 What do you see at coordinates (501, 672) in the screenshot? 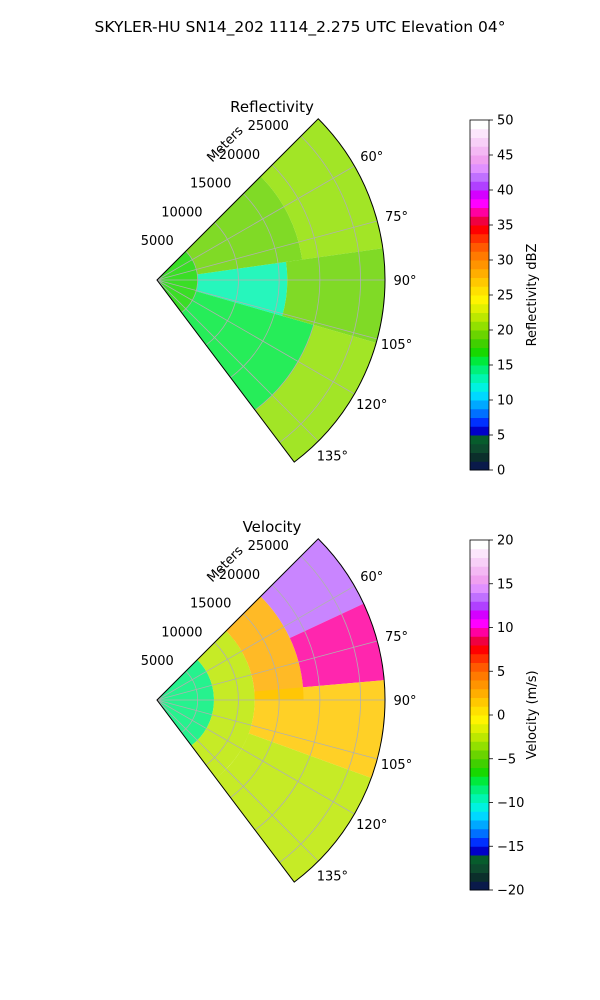
I see `velocity-colorbar-tick-5: 5` at bounding box center [501, 672].